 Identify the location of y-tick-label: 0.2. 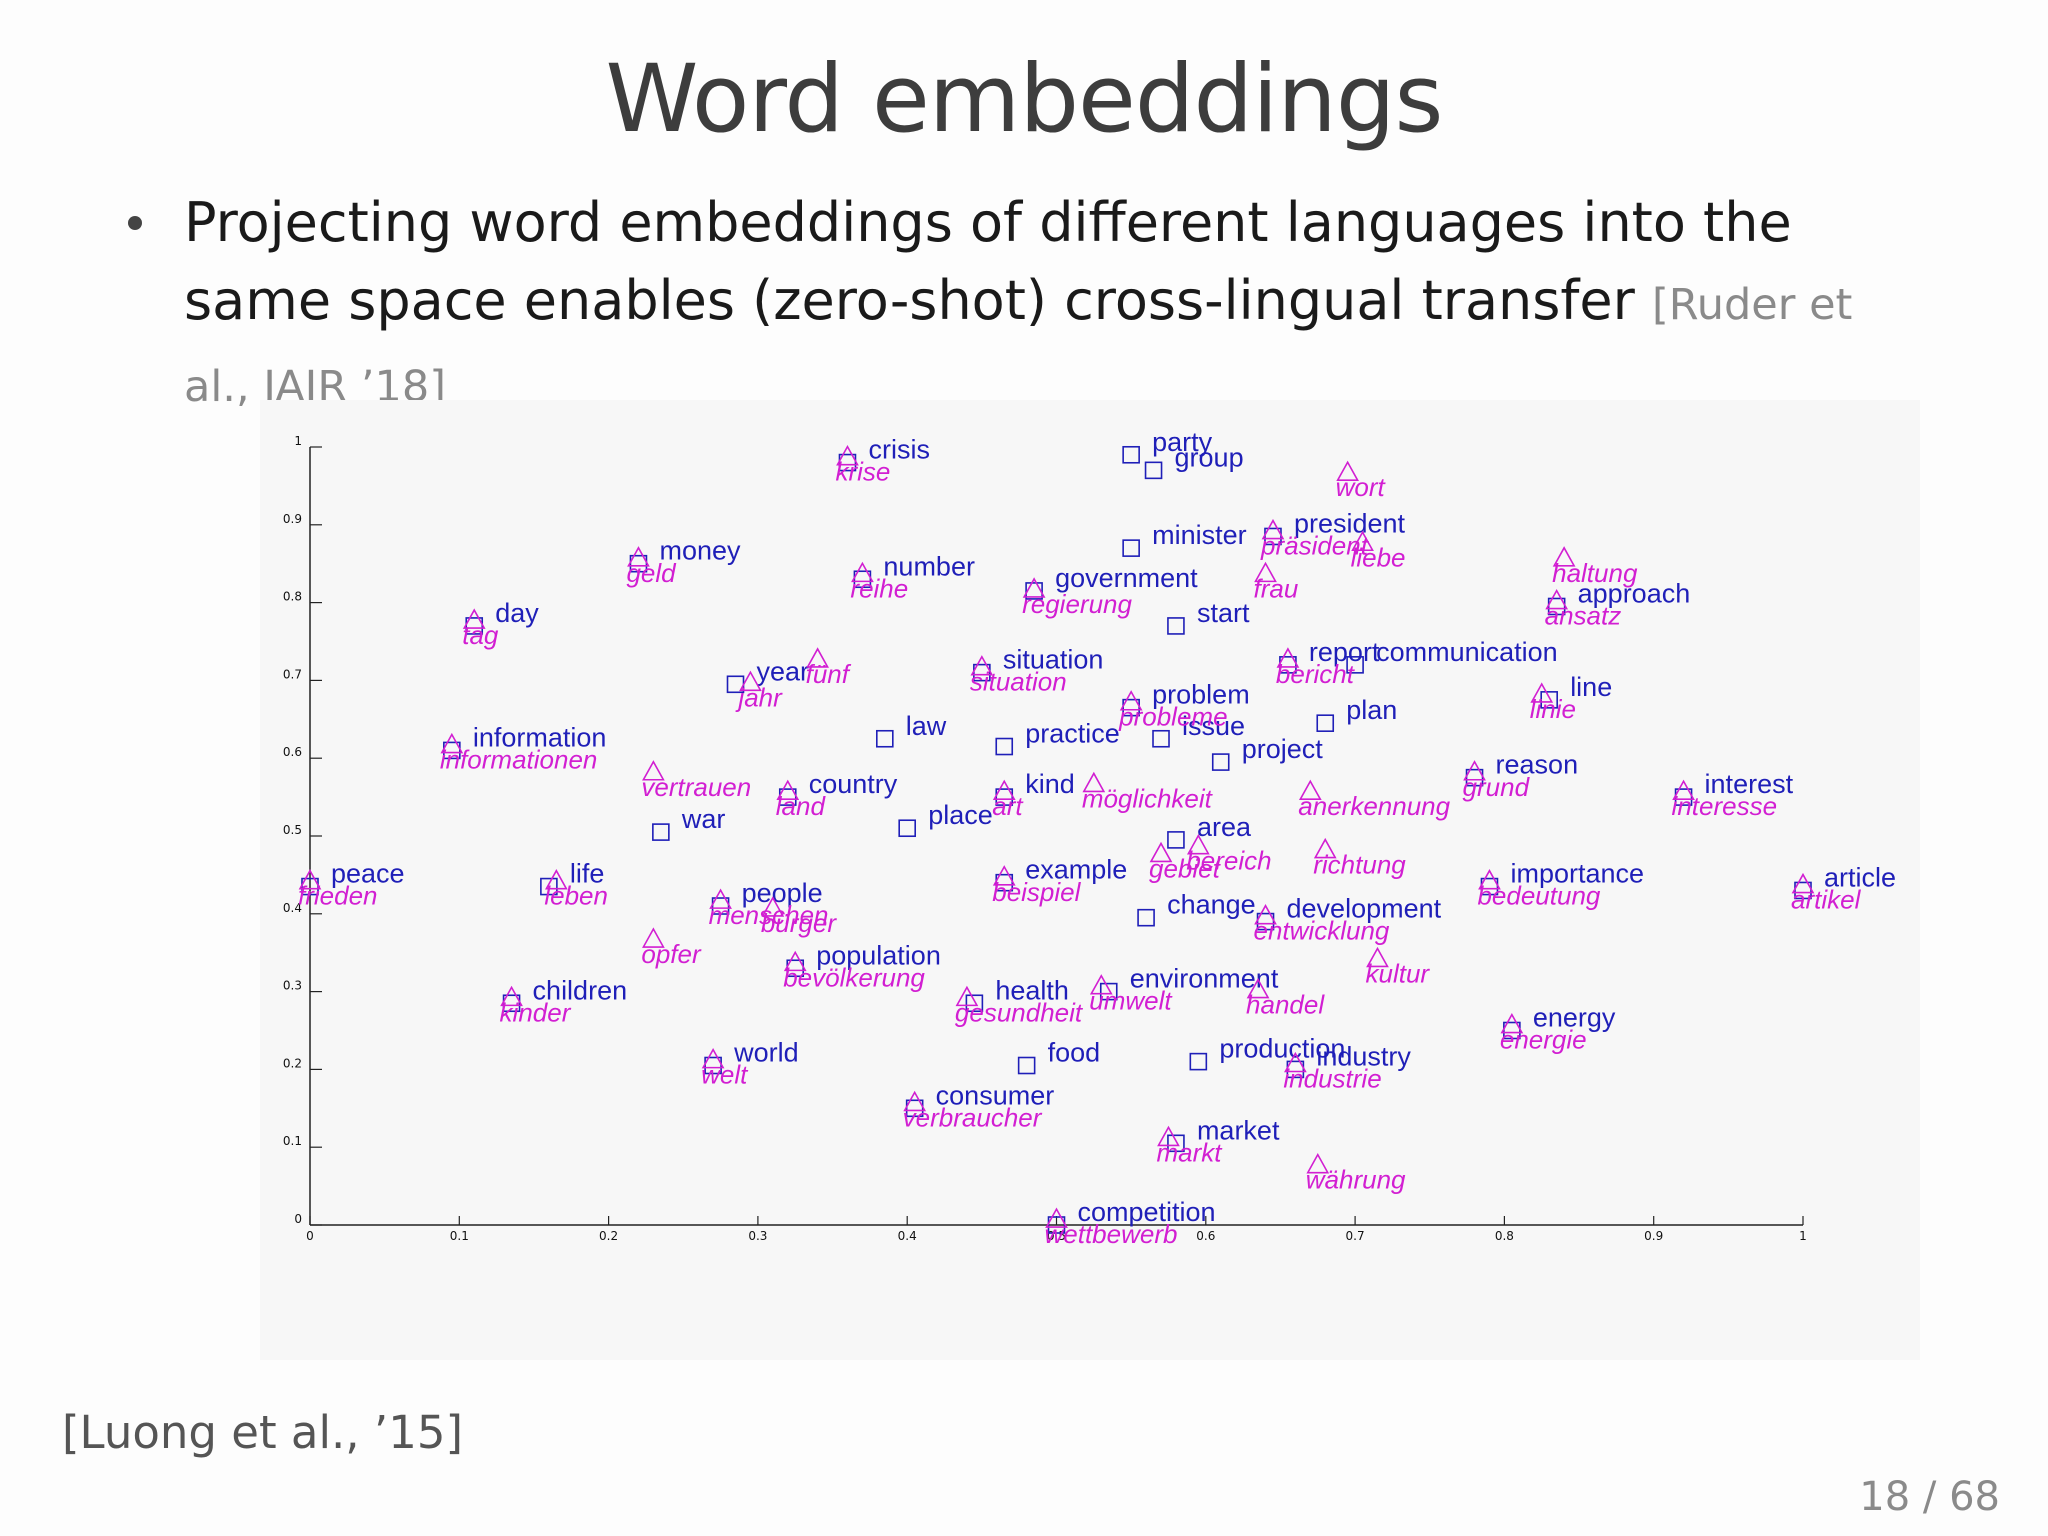
(292, 1063).